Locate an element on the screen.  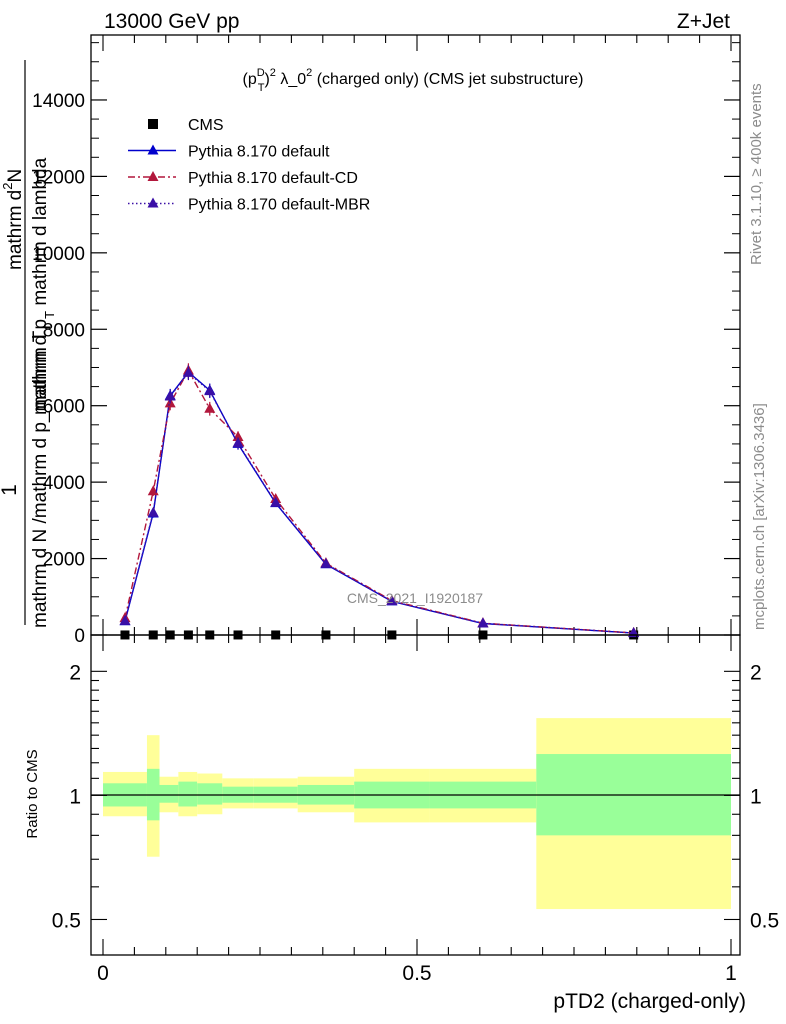
legend-entry-label: Pythia 8.170 default is located at coordinates (259, 152).